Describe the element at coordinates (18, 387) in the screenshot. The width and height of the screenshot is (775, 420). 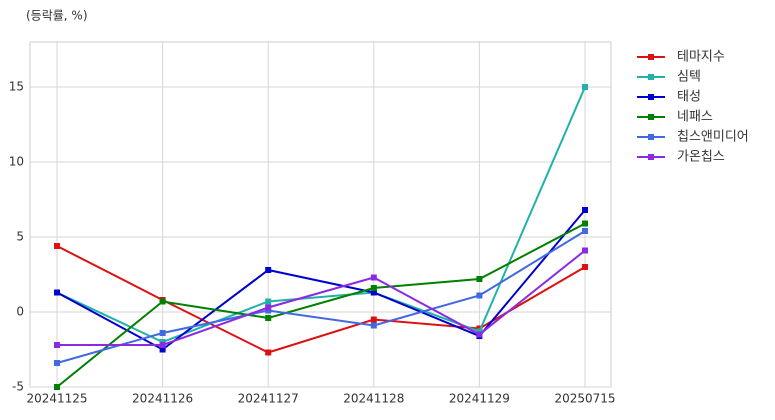
I see `y-tick-label: -5` at that location.